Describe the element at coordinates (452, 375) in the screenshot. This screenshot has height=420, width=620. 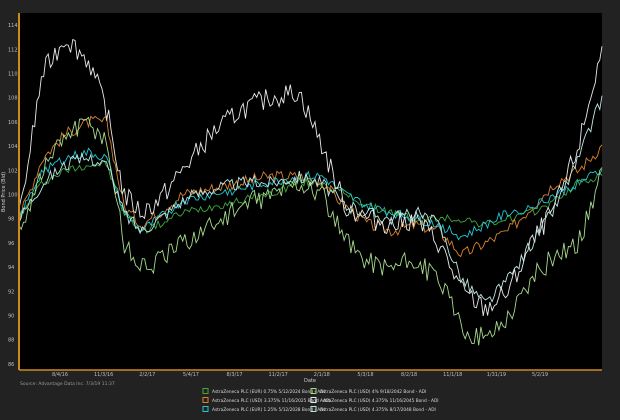
I see `x-tick-label: 11/1/18` at that location.